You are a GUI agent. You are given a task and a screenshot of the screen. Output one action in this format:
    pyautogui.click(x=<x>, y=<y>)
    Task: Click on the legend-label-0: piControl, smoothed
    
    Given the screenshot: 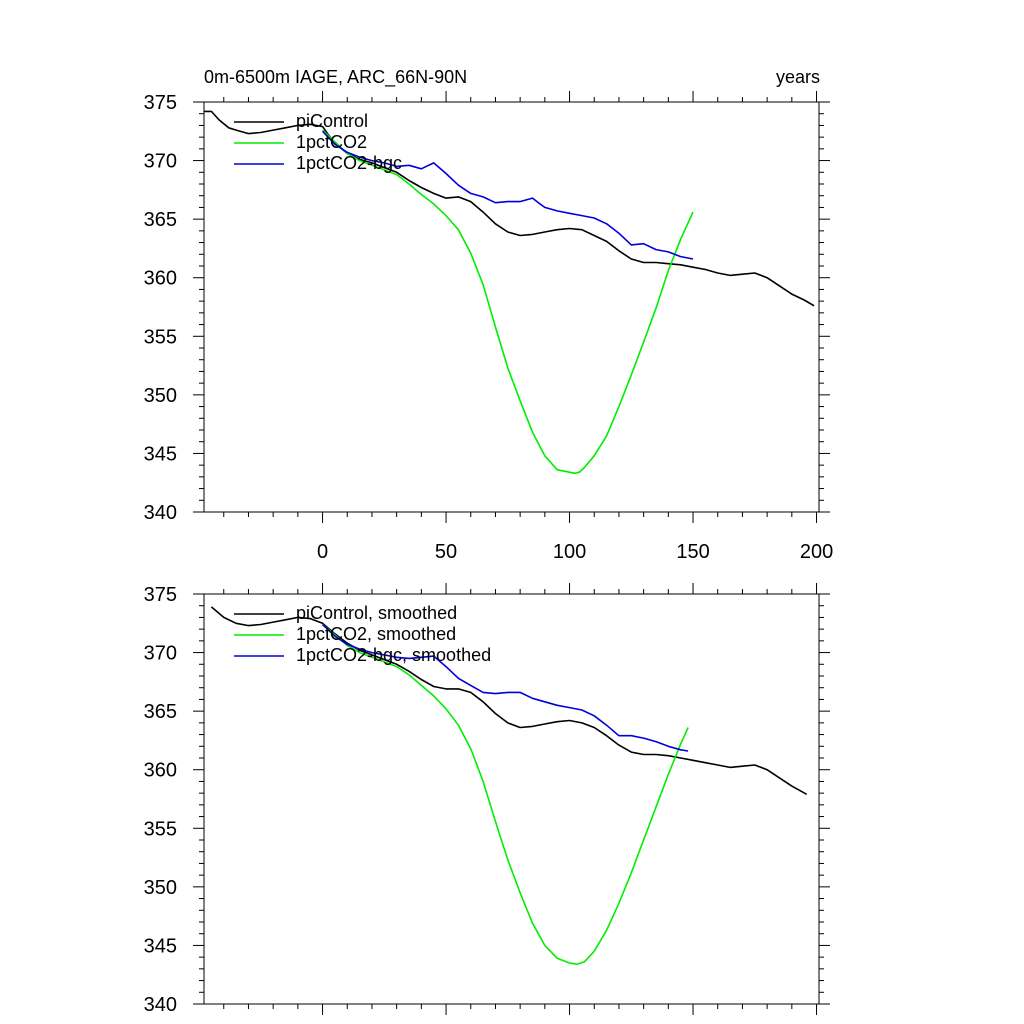 What is the action you would take?
    pyautogui.click(x=376, y=613)
    